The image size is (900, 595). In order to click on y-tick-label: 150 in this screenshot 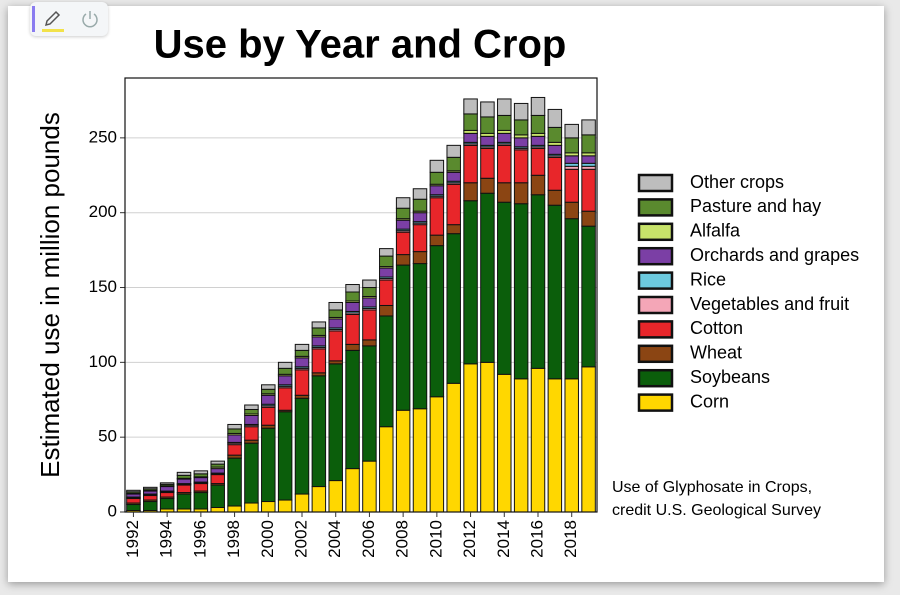, I will do `click(103, 286)`.